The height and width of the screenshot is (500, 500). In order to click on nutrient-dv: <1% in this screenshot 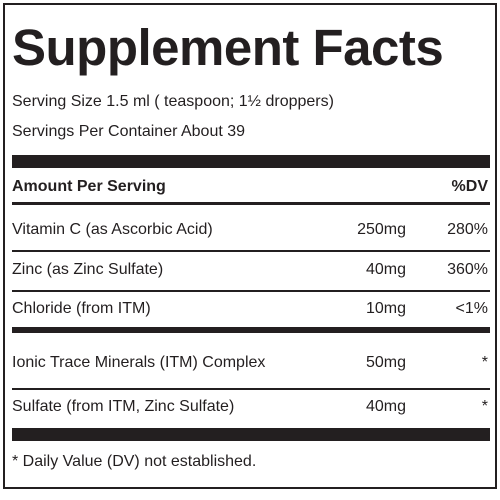, I will do `click(471, 308)`.